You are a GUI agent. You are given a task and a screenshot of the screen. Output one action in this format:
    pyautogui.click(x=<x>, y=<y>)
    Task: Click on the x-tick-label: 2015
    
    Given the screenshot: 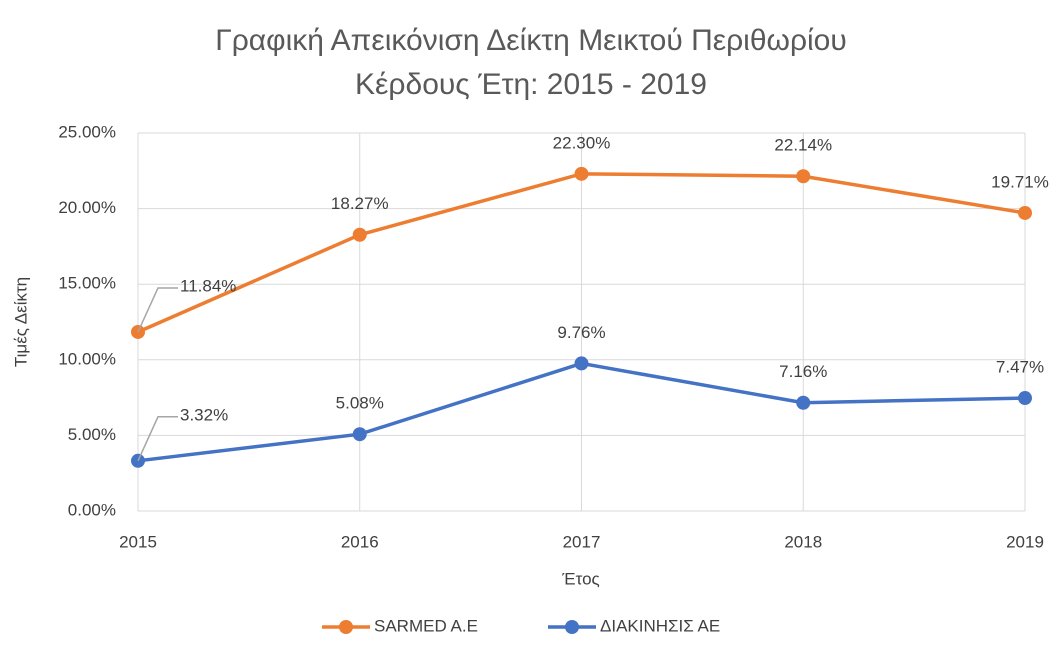 What is the action you would take?
    pyautogui.click(x=138, y=541)
    